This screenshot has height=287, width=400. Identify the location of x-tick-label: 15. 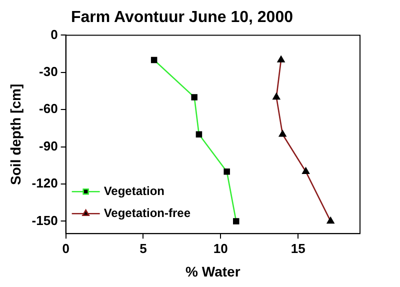
(298, 248).